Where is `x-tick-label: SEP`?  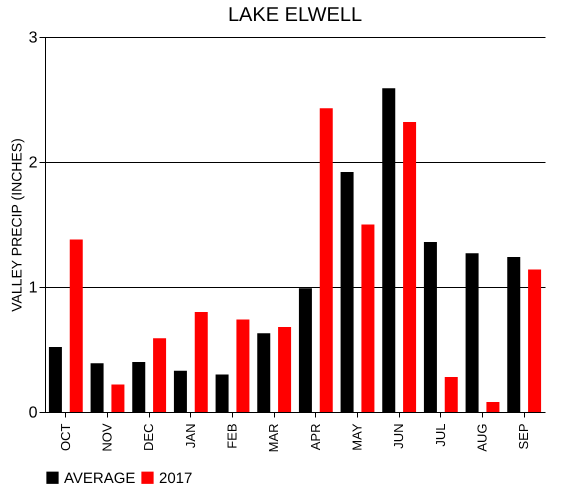
x-tick-label: SEP is located at coordinates (524, 437).